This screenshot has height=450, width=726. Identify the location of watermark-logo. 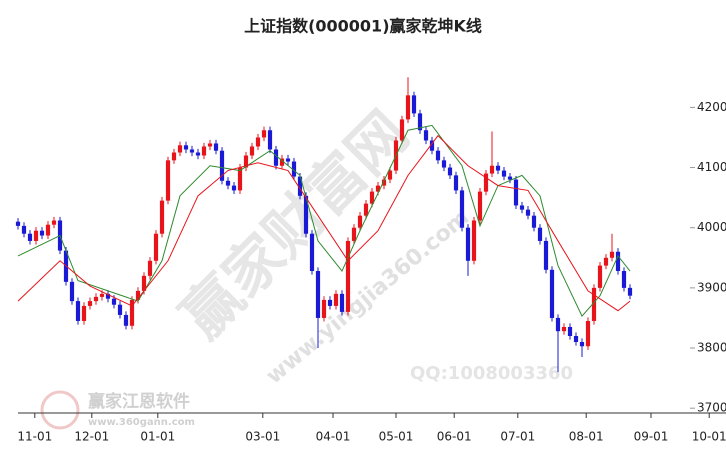
(60, 410).